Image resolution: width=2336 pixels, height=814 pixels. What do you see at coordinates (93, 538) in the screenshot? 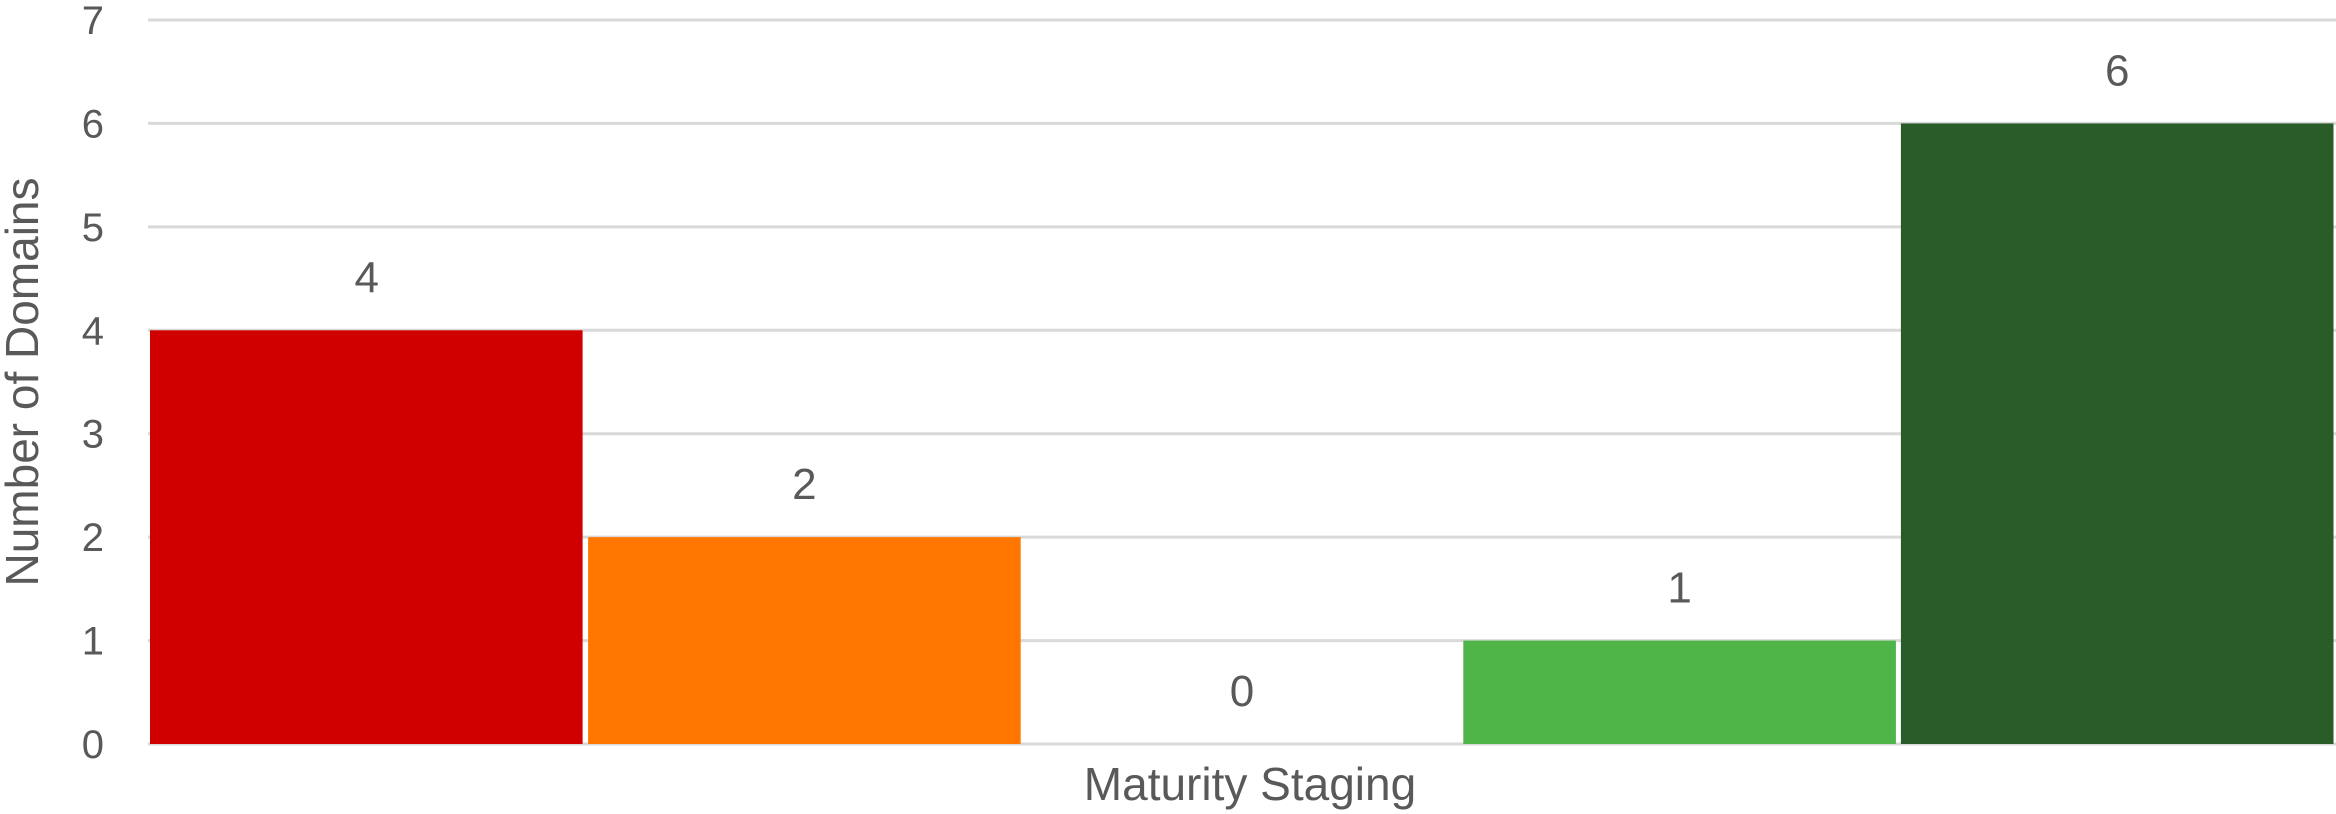
I see `y-tick-label: 2` at bounding box center [93, 538].